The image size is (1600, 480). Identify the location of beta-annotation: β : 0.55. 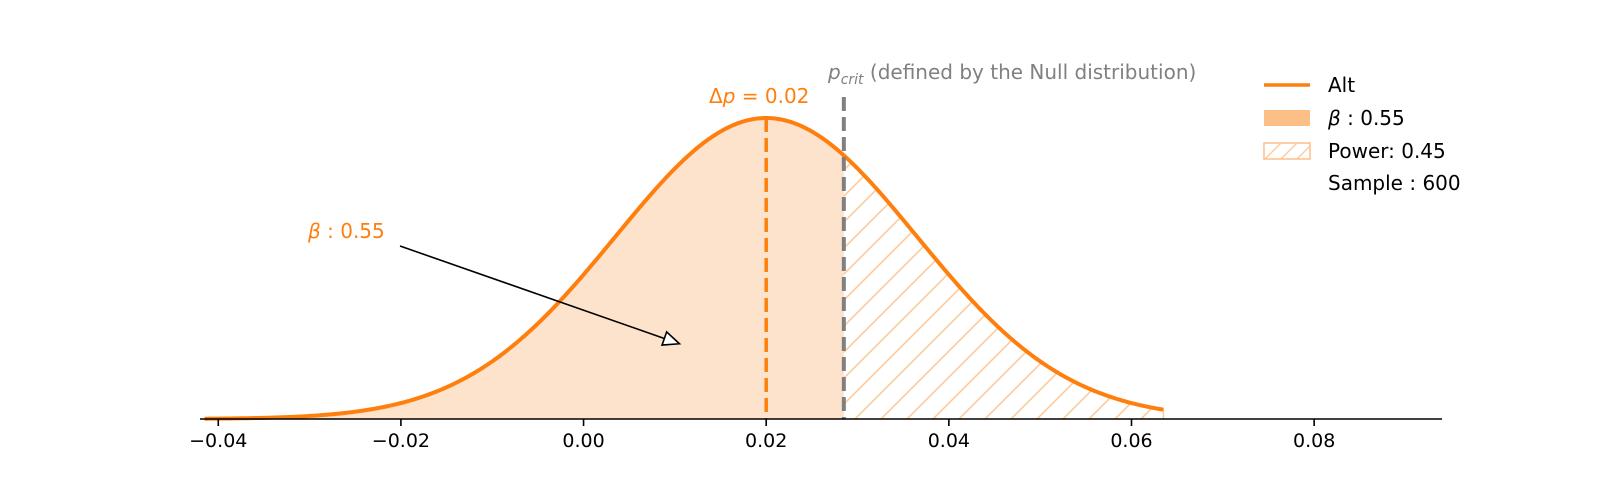
(346, 231).